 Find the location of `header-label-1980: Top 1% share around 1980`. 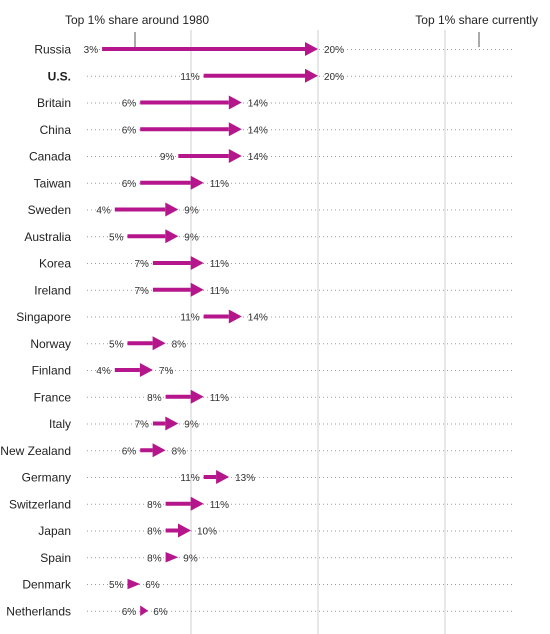

header-label-1980: Top 1% share around 1980 is located at coordinates (137, 20).